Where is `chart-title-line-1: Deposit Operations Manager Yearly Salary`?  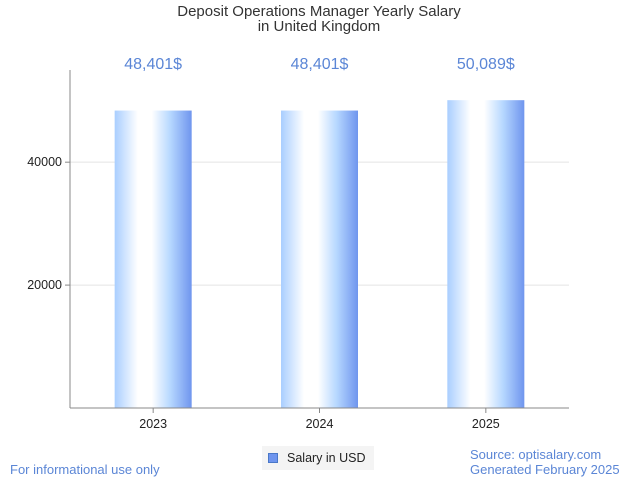
chart-title-line-1: Deposit Operations Manager Yearly Salary is located at coordinates (319, 11).